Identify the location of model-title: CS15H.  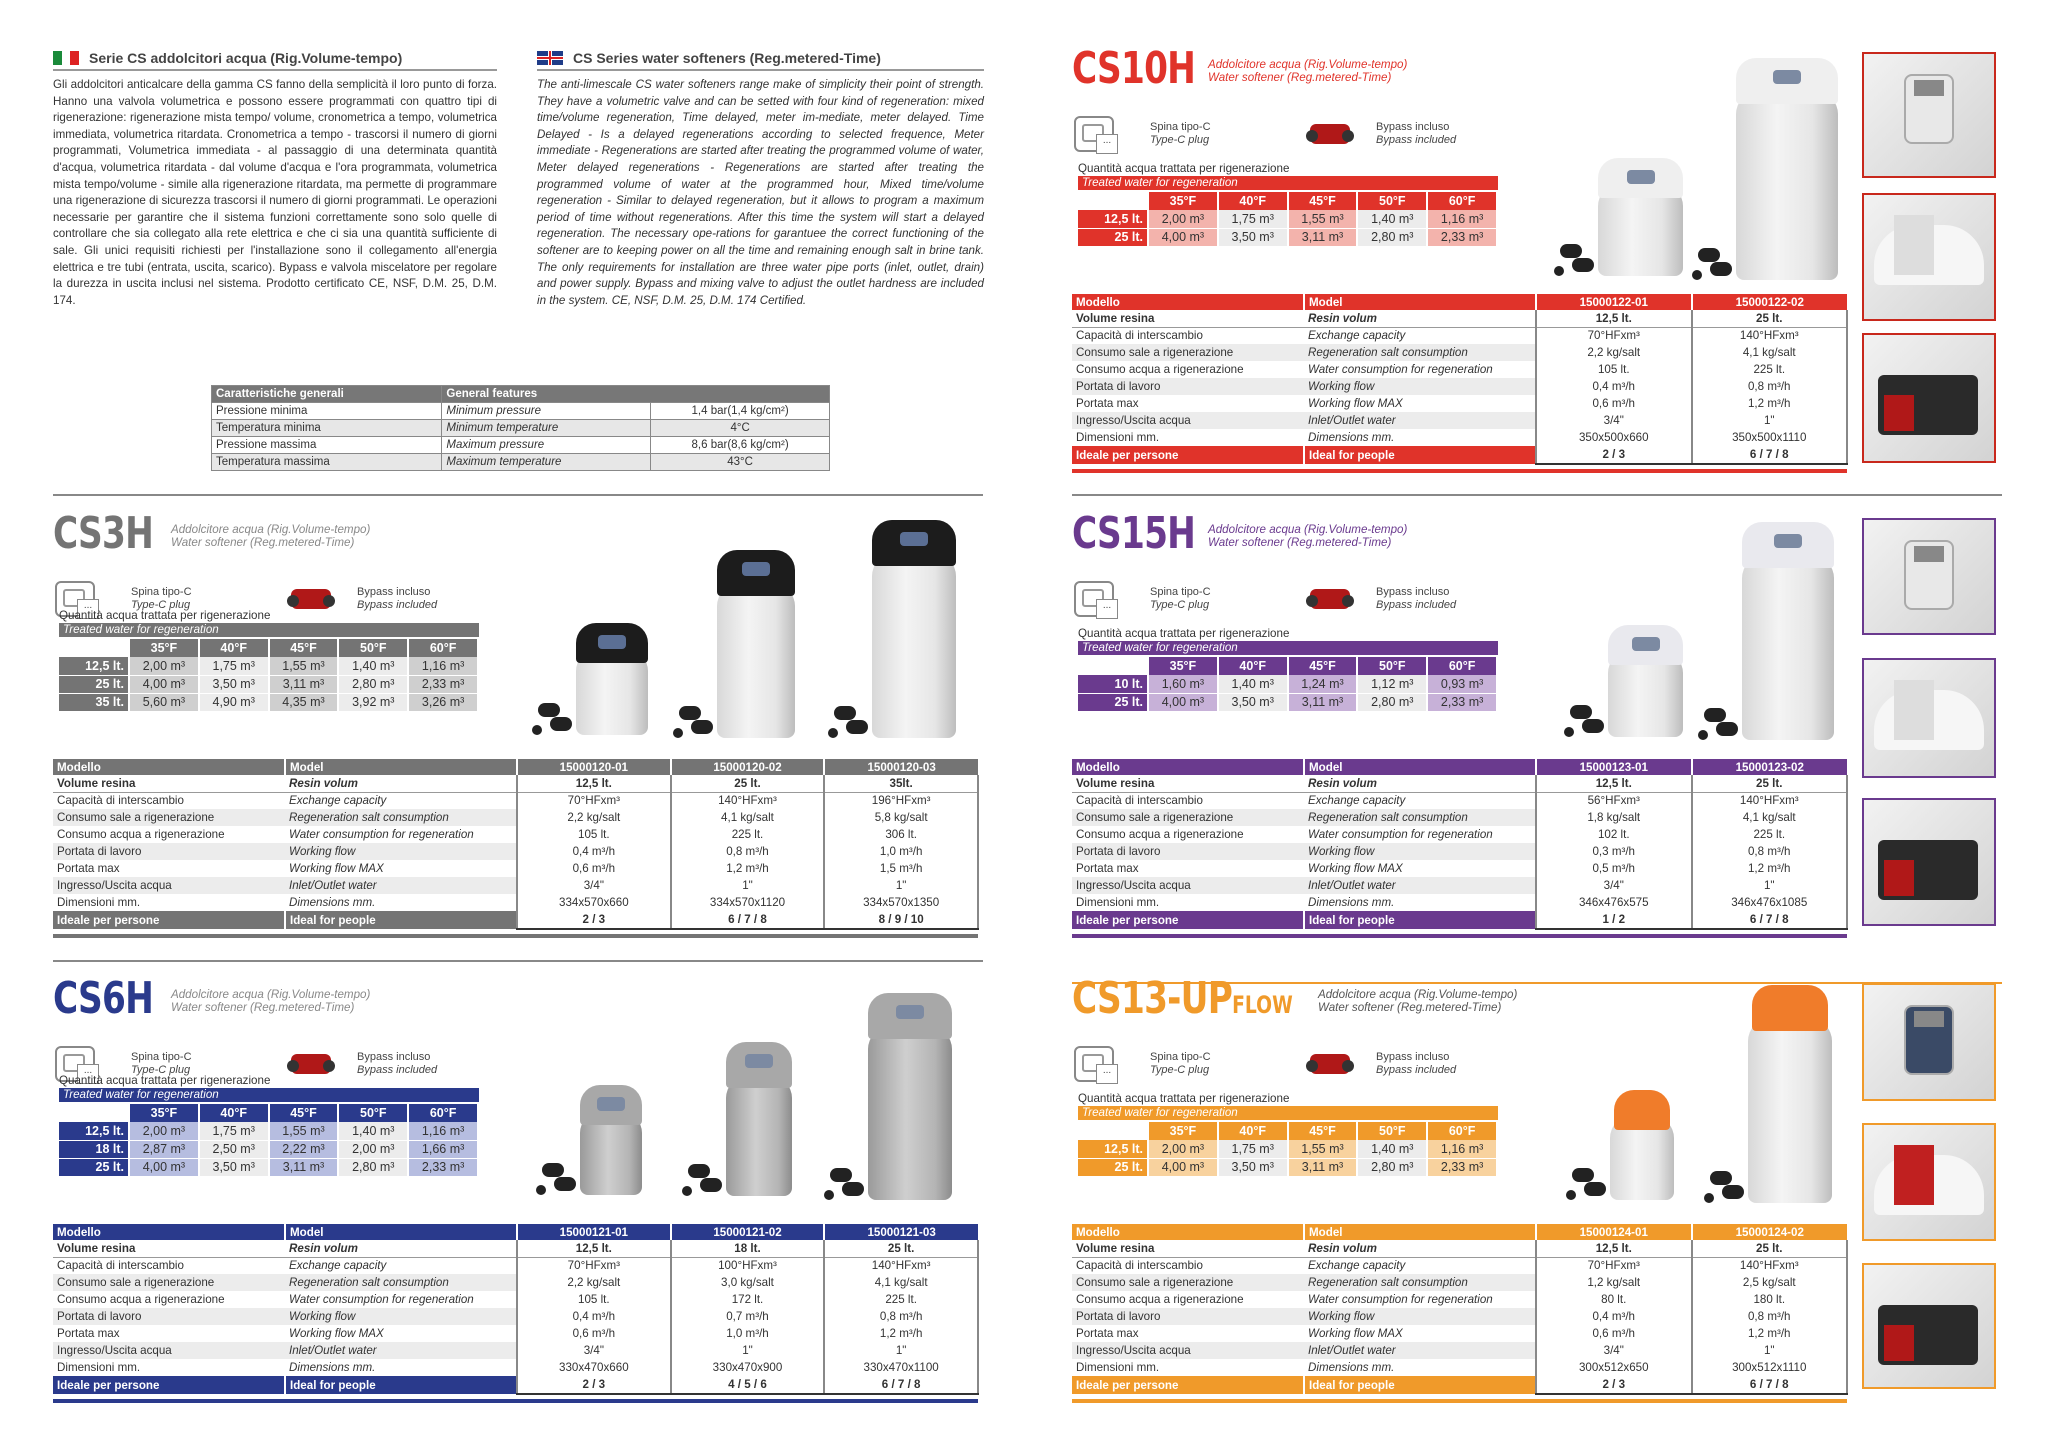
(1134, 533).